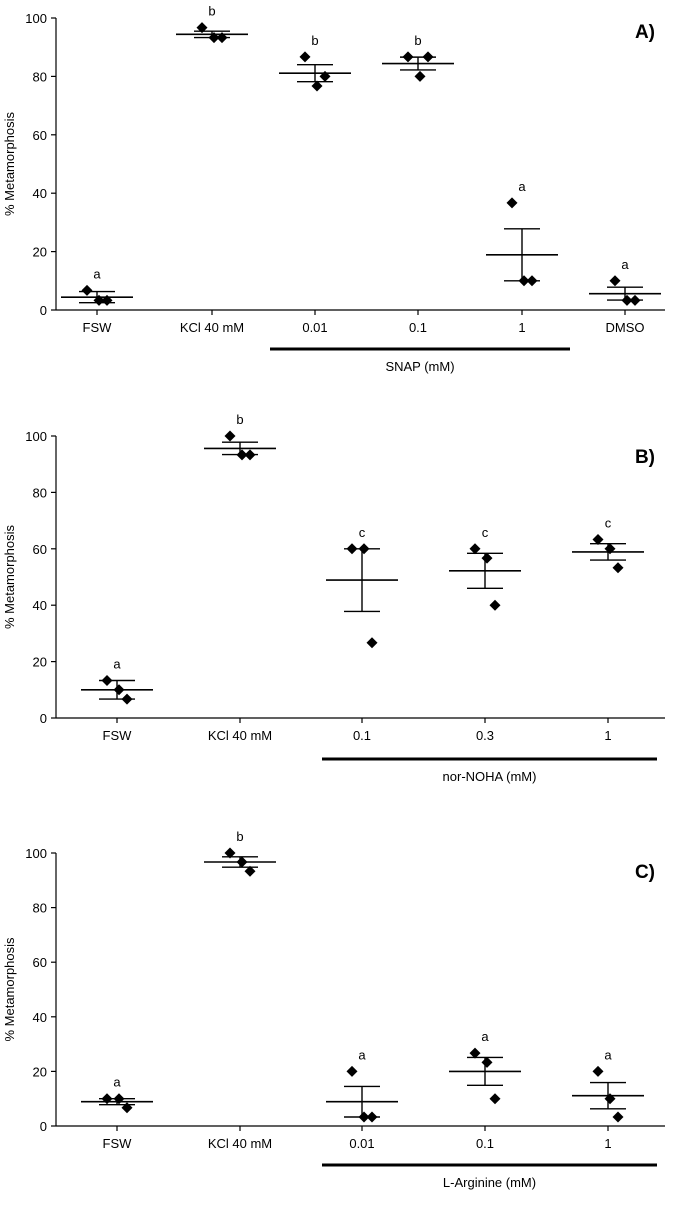 Image resolution: width=685 pixels, height=1206 pixels. I want to click on panel-a-panel-label: A), so click(645, 32).